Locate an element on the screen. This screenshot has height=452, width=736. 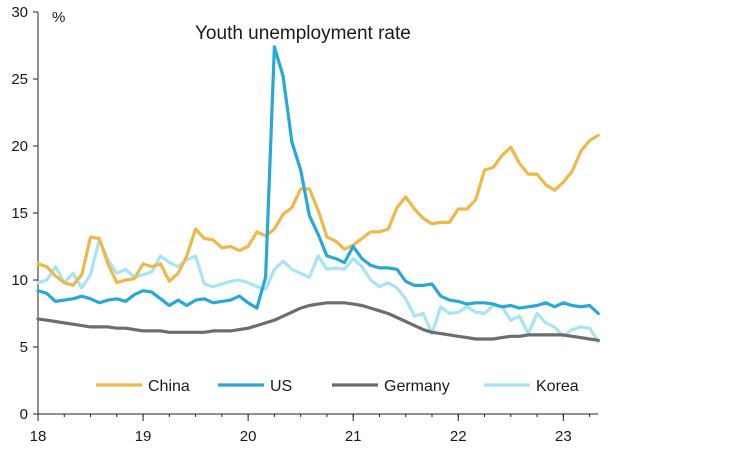
x-tick-label: 20 is located at coordinates (248, 436).